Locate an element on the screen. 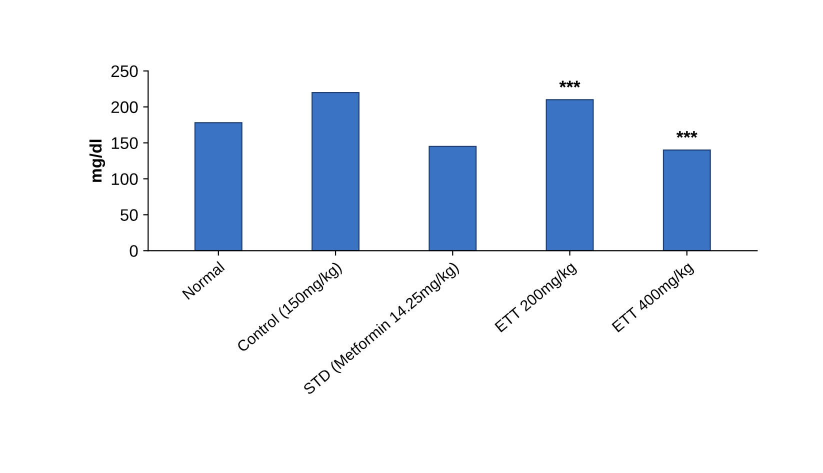  y-axis-title: mg/dl is located at coordinates (97, 161).